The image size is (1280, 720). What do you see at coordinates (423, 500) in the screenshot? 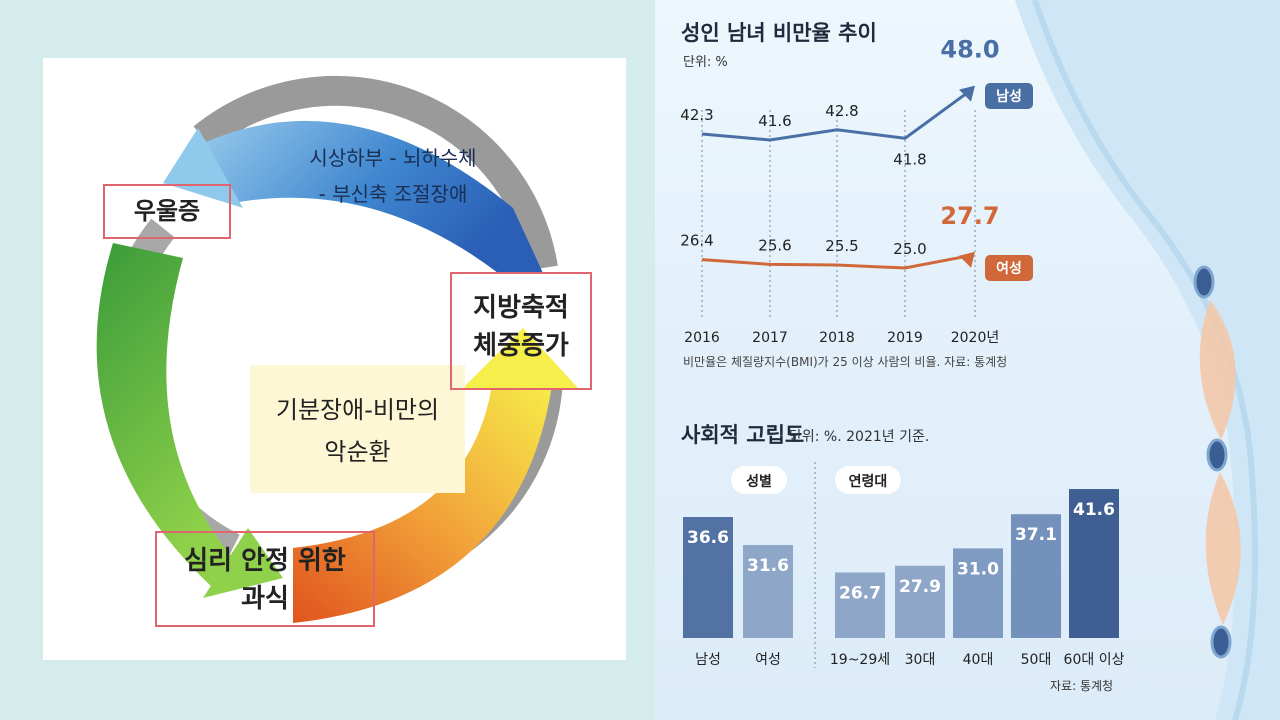
I see `orange-arrow` at bounding box center [423, 500].